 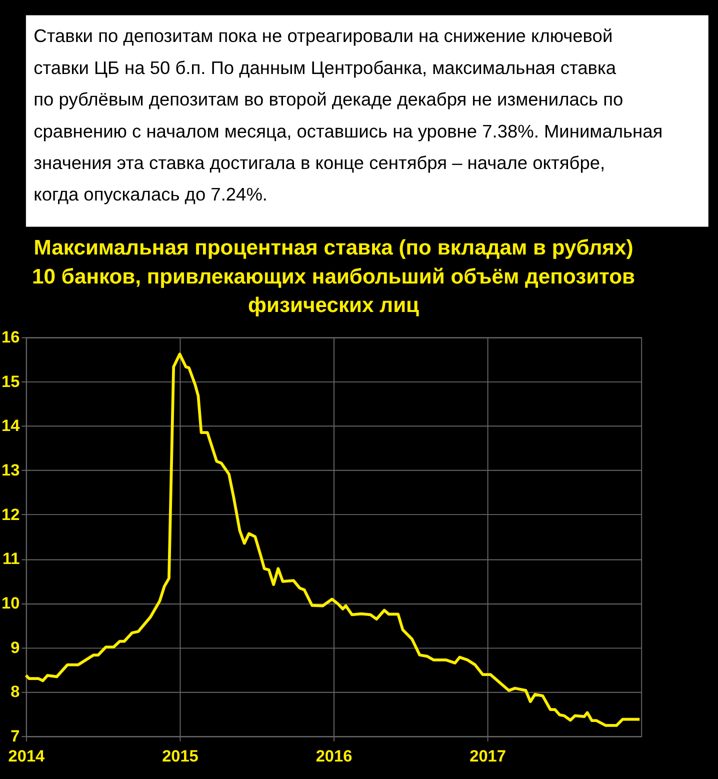 What do you see at coordinates (26, 757) in the screenshot?
I see `x-tick-label: 2014` at bounding box center [26, 757].